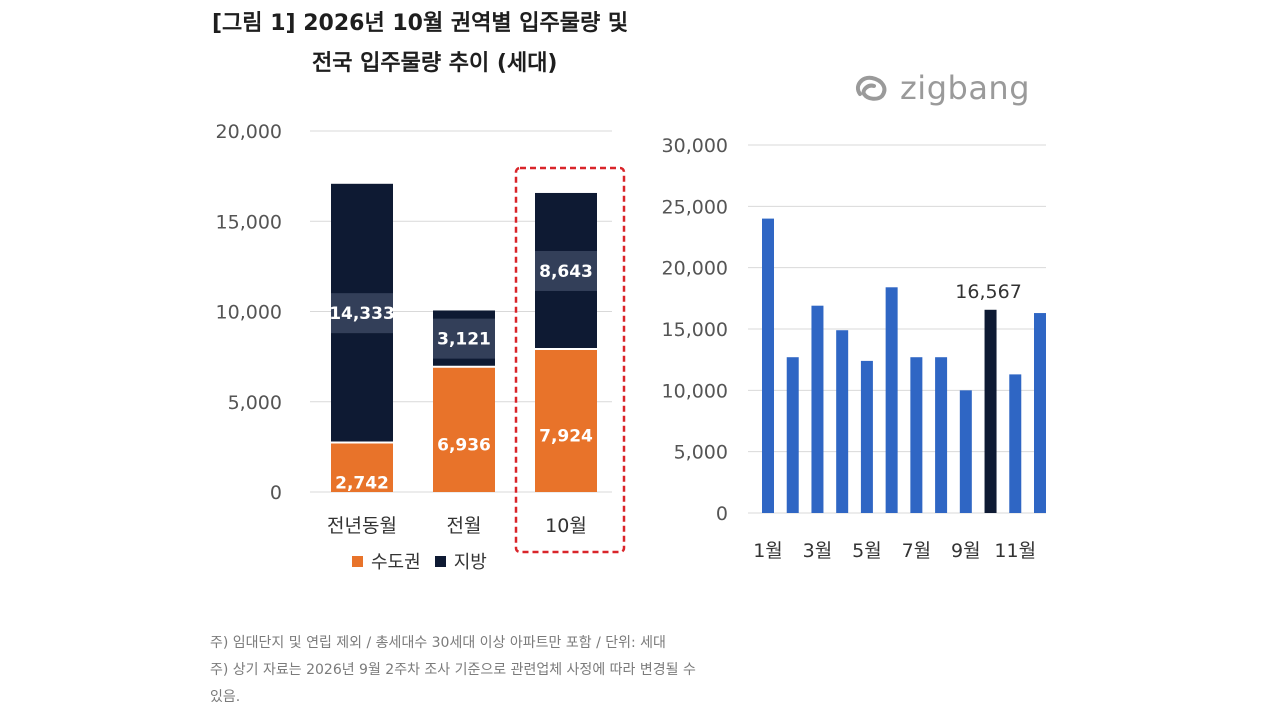  I want to click on legend-label-capital: 수도권, so click(396, 562).